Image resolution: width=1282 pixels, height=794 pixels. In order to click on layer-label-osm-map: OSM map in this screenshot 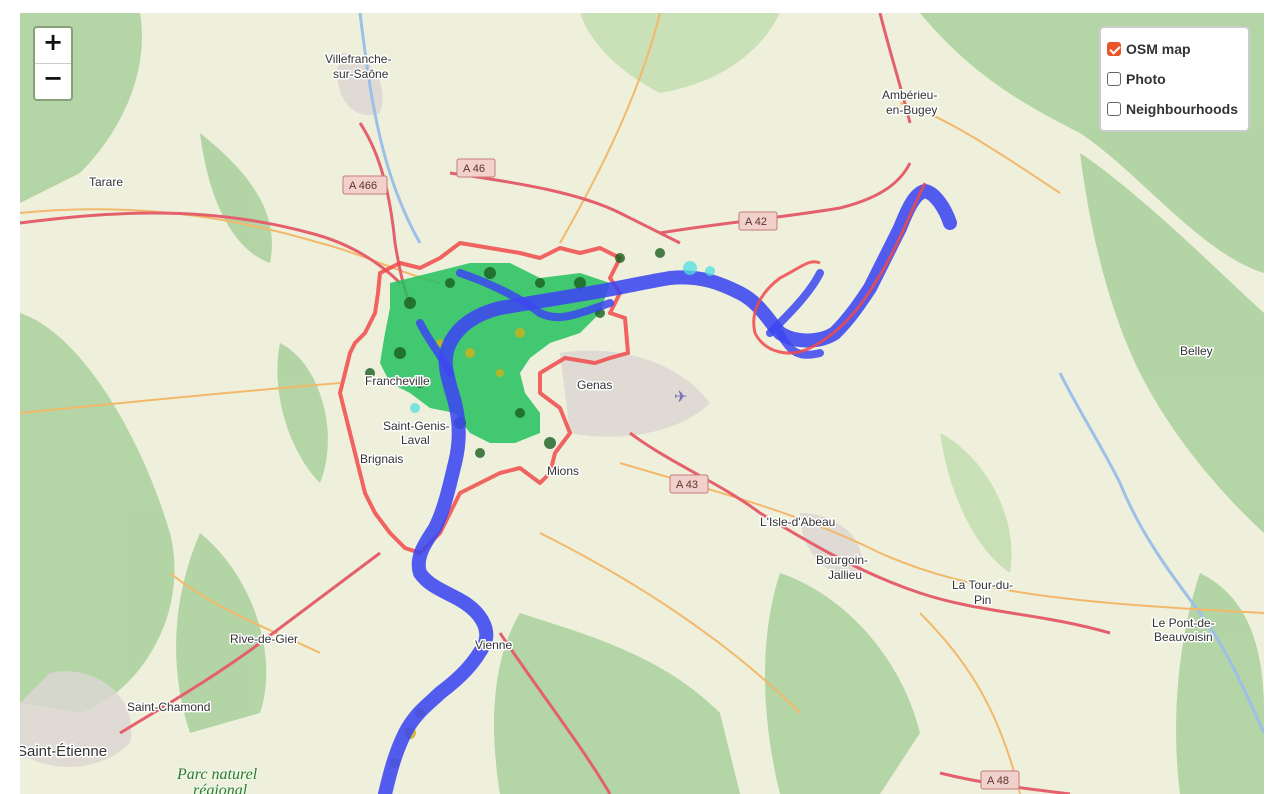, I will do `click(1158, 49)`.